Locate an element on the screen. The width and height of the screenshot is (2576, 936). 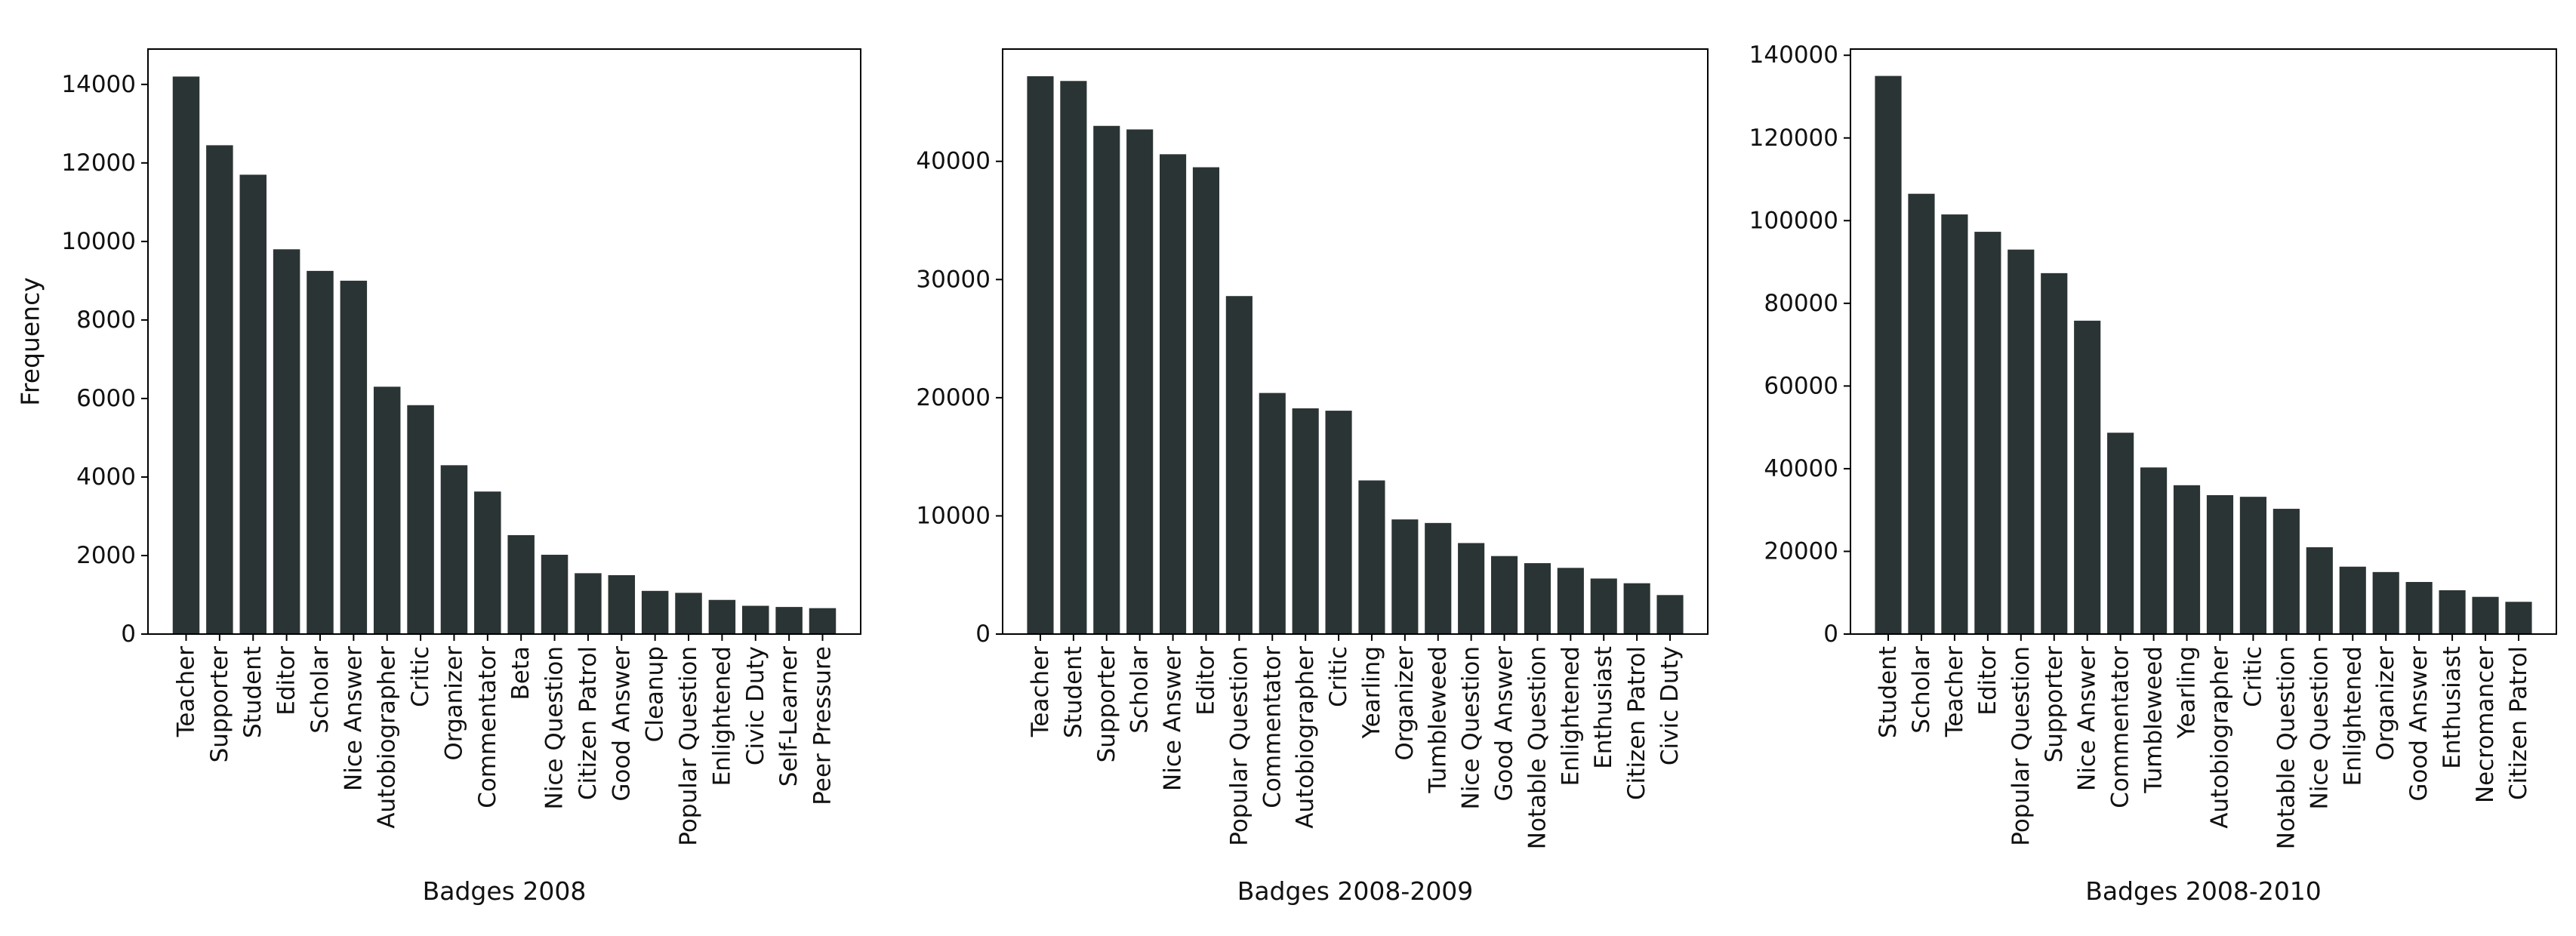
bar-self-learner is located at coordinates (789, 620).